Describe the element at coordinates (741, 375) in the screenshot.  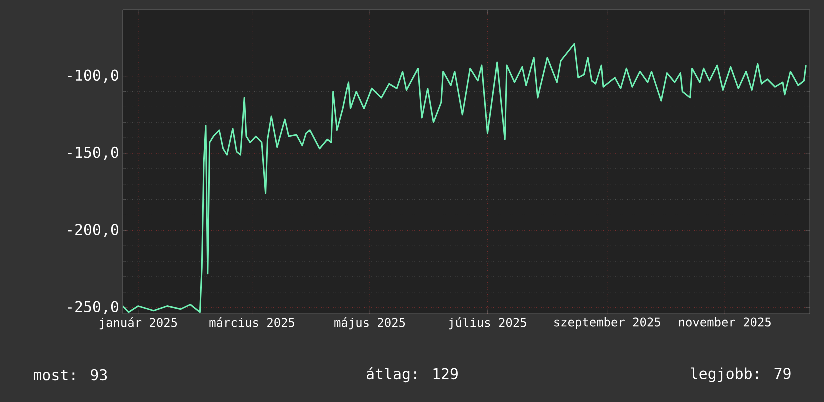
I see `text: legjobb: 79` at that location.